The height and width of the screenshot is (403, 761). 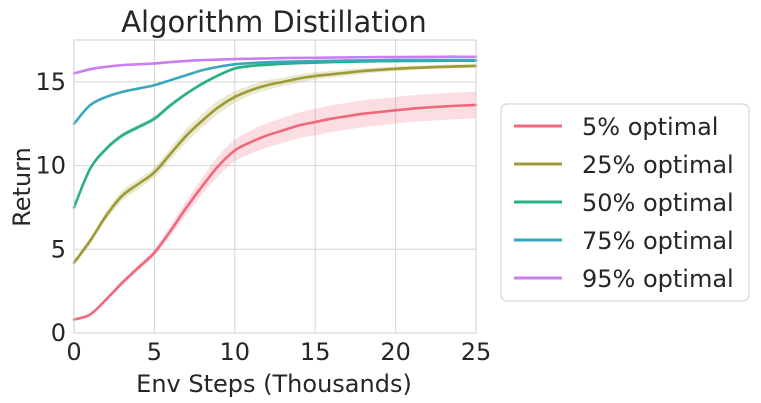 What do you see at coordinates (58, 333) in the screenshot?
I see `y-tick-label: 0` at bounding box center [58, 333].